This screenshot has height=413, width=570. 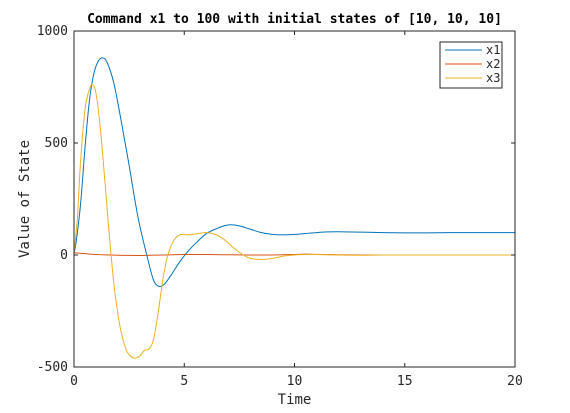 I want to click on x-tick-label: 0, so click(x=74, y=381).